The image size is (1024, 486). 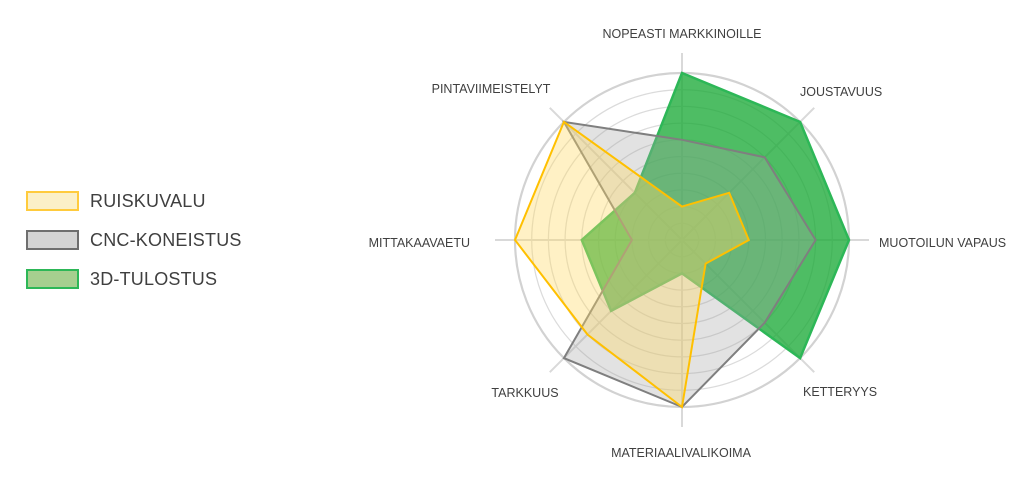 I want to click on axis-label-8: PINTAVIIMEISTELYT, so click(x=491, y=89).